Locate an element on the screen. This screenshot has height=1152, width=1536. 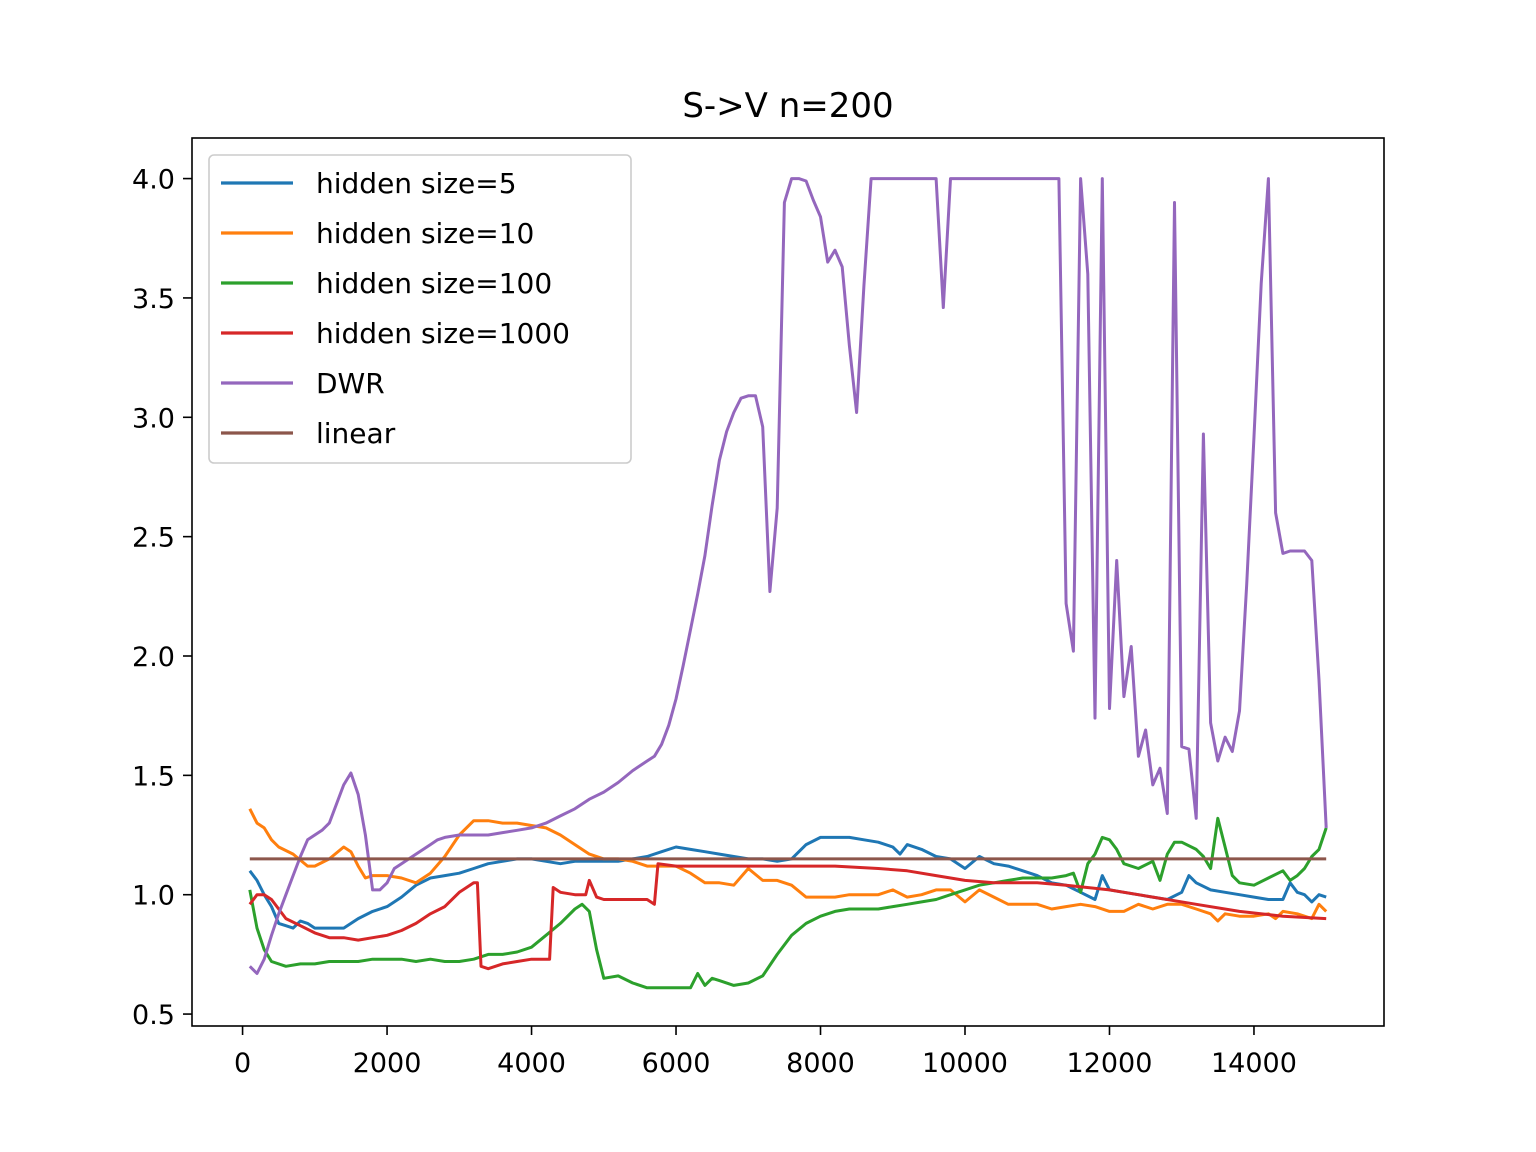
x-tick-label: 14000 is located at coordinates (1254, 1063).